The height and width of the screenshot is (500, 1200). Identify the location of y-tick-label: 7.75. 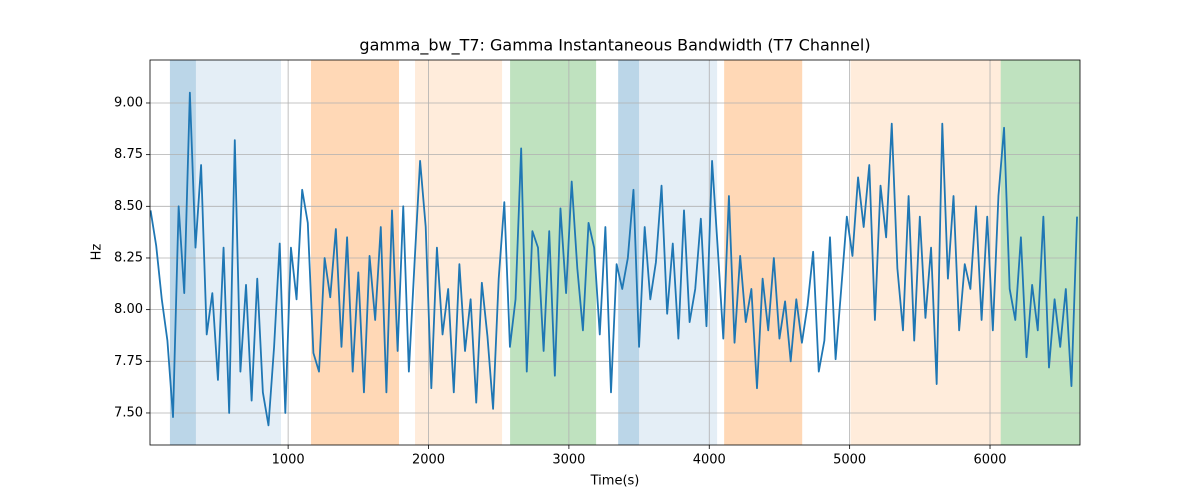
(128, 361).